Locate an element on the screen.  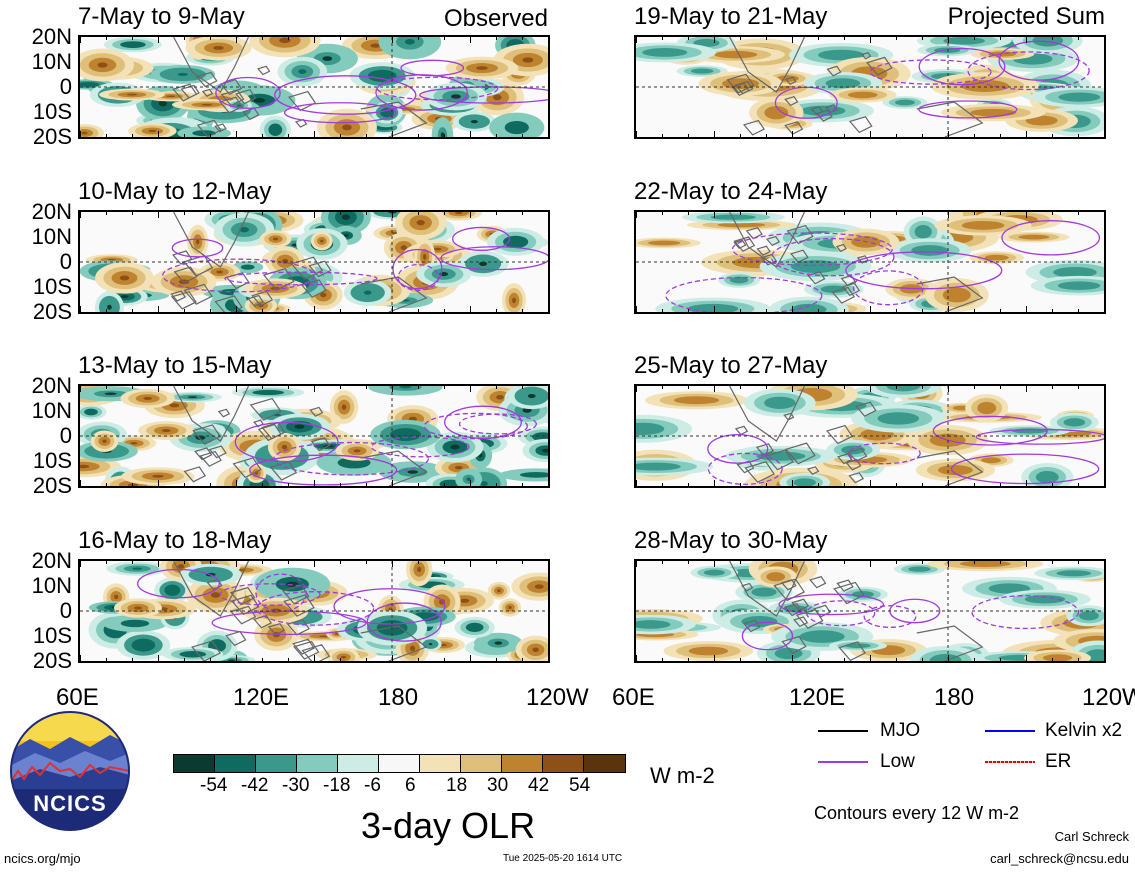
lon-label-left-180: 180 is located at coordinates (398, 697).